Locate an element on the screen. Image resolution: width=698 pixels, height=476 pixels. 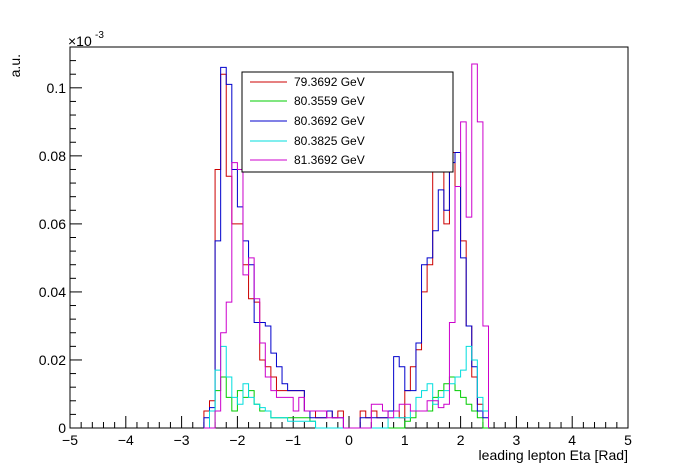
x-tick-label: −5 is located at coordinates (70, 440).